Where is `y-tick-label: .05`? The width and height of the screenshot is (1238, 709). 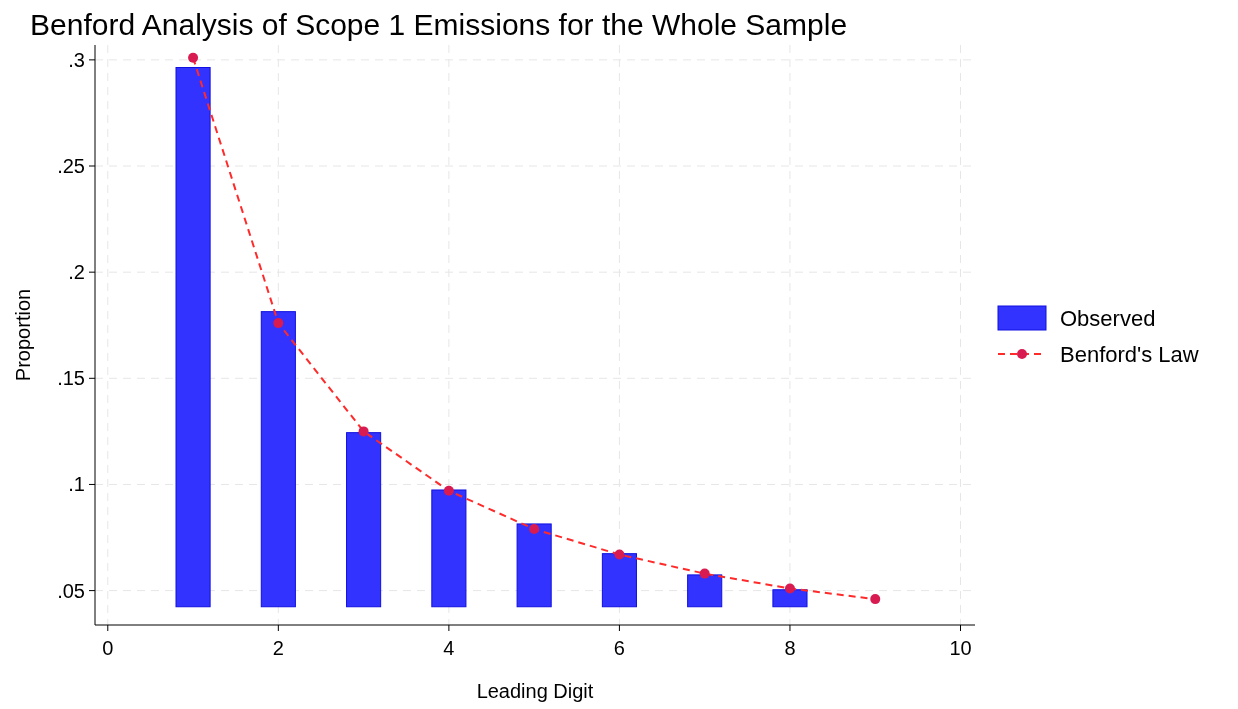
y-tick-label: .05 is located at coordinates (71, 590).